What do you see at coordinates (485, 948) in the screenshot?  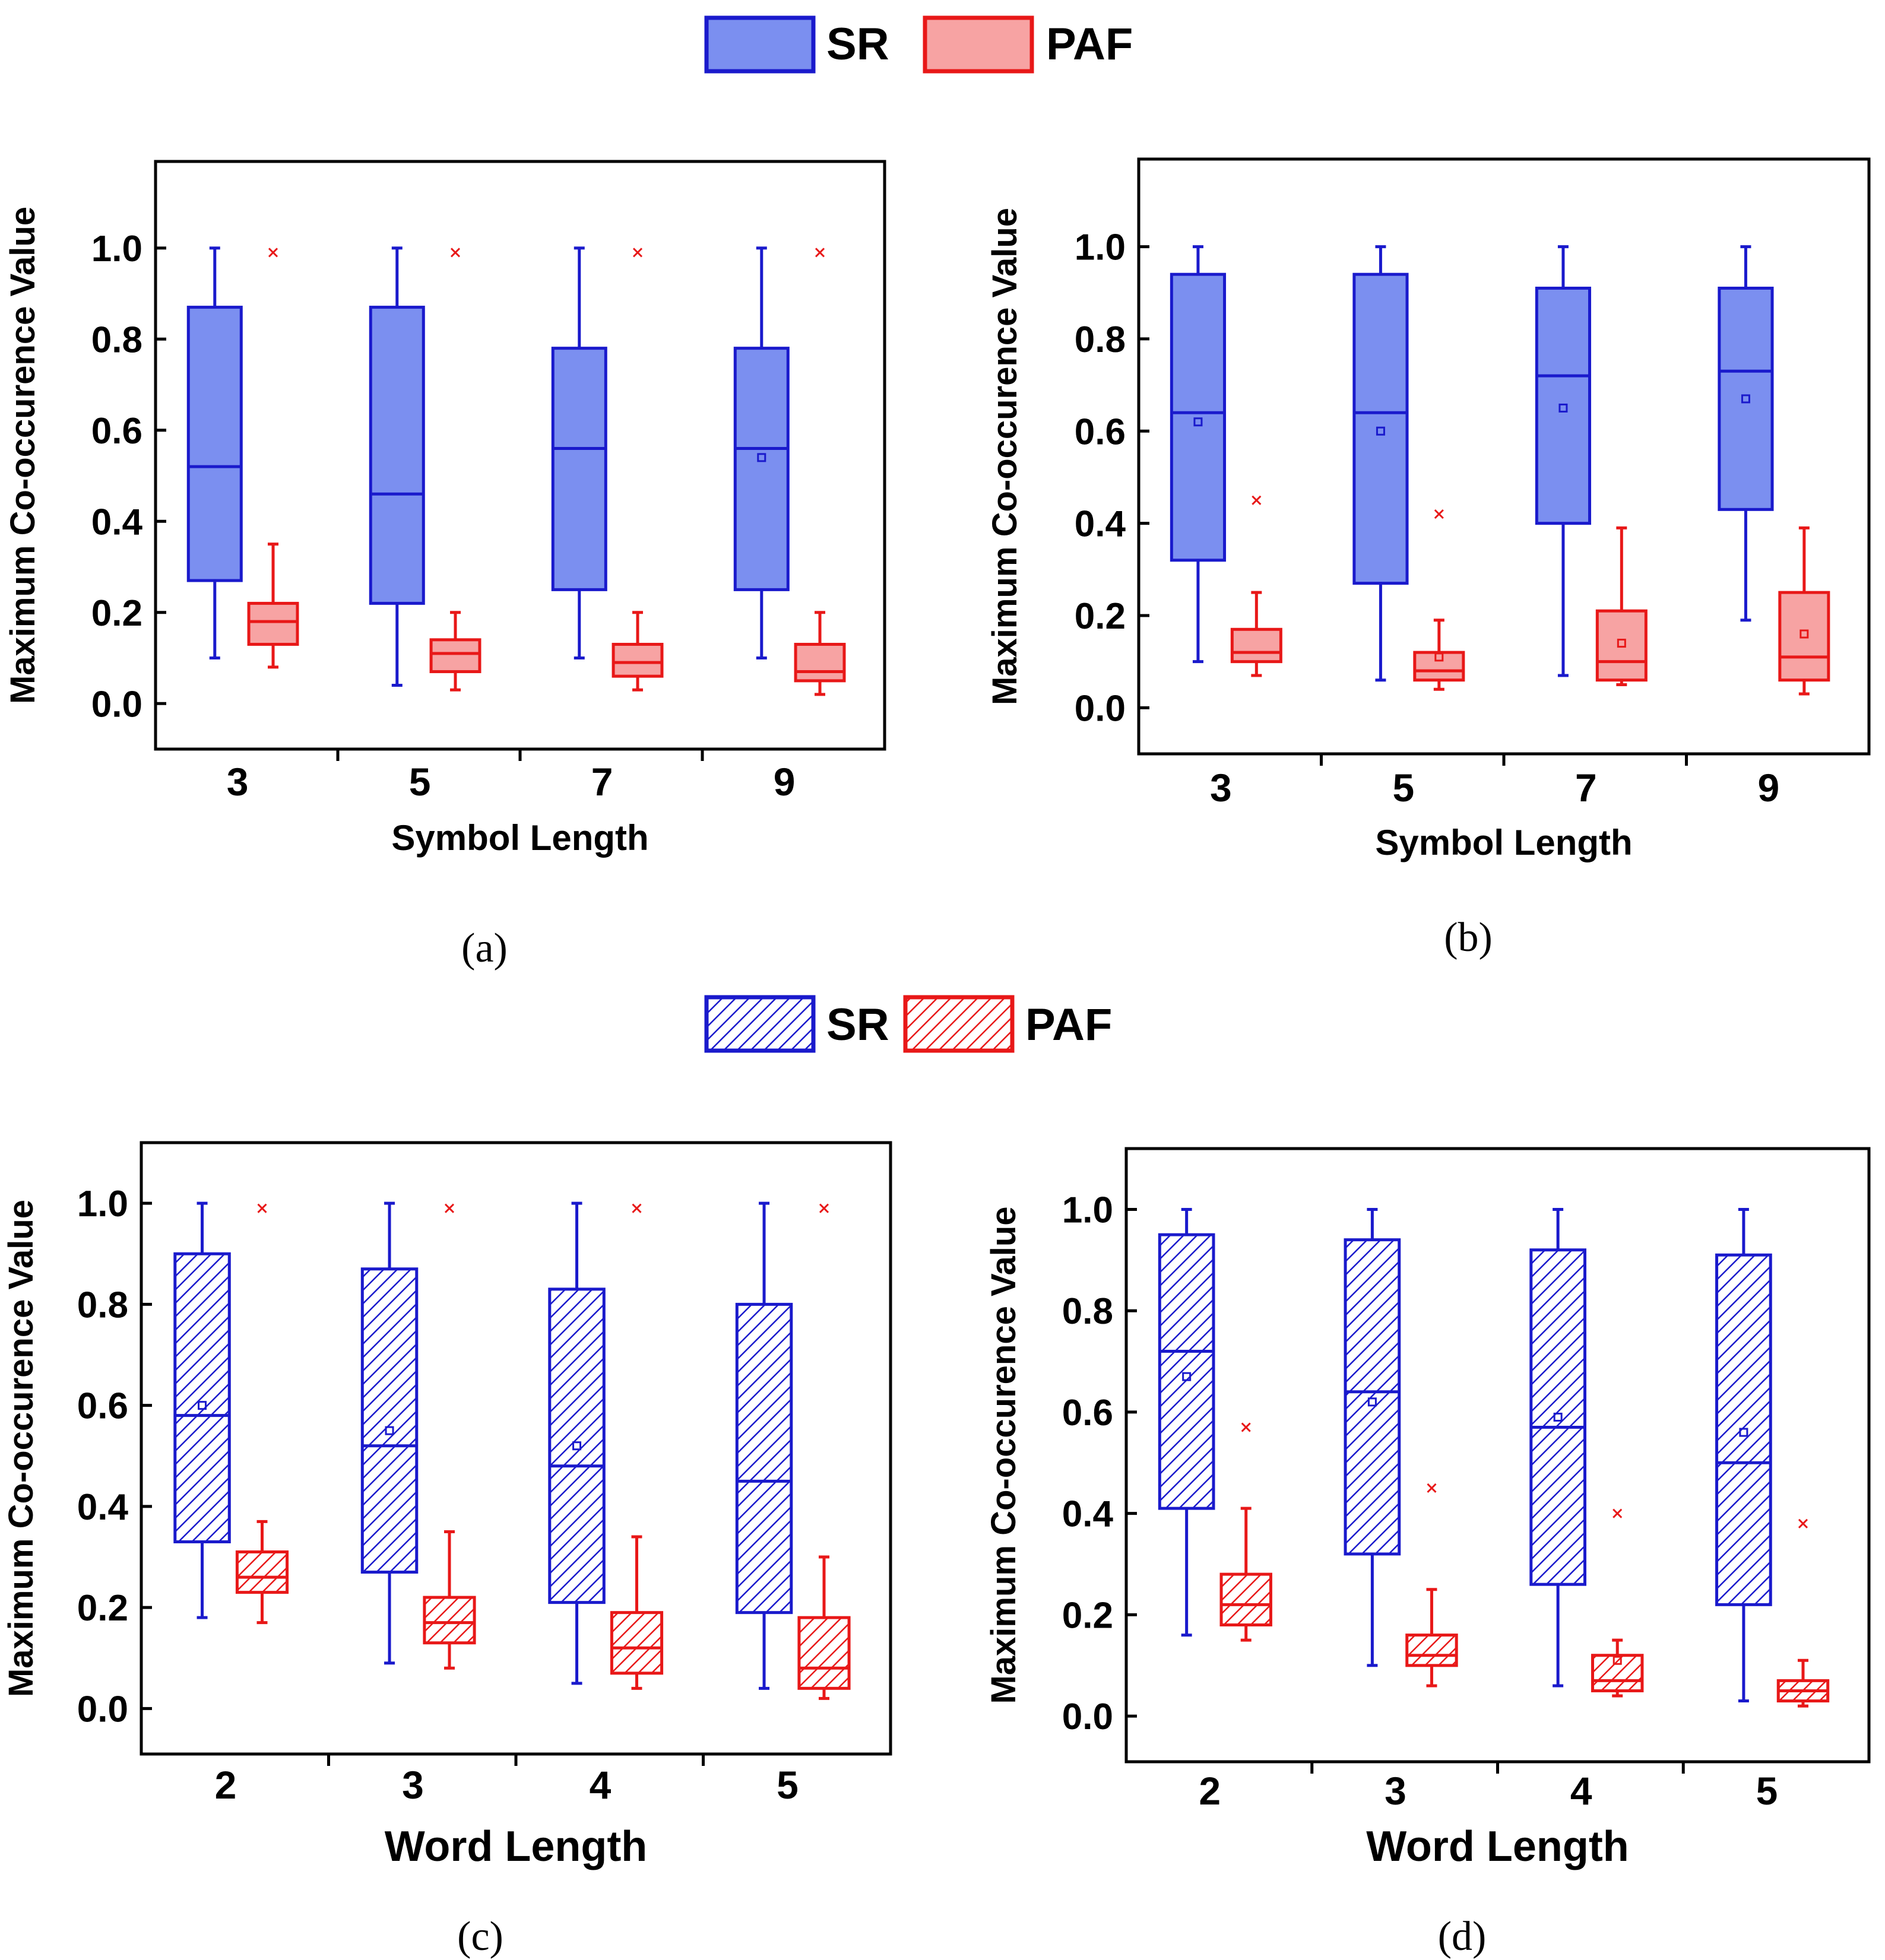 I see `panel-label: (a)` at bounding box center [485, 948].